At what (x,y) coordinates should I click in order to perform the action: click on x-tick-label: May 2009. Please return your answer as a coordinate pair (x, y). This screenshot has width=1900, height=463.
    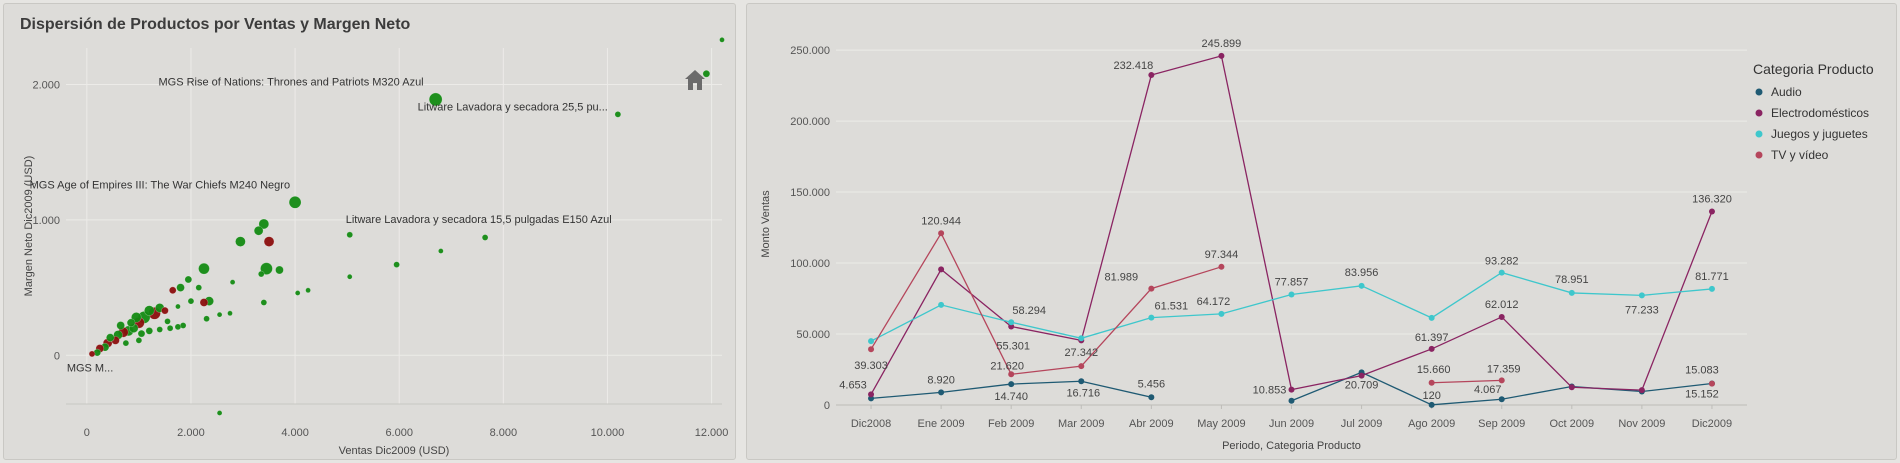
    Looking at the image, I should click on (1221, 424).